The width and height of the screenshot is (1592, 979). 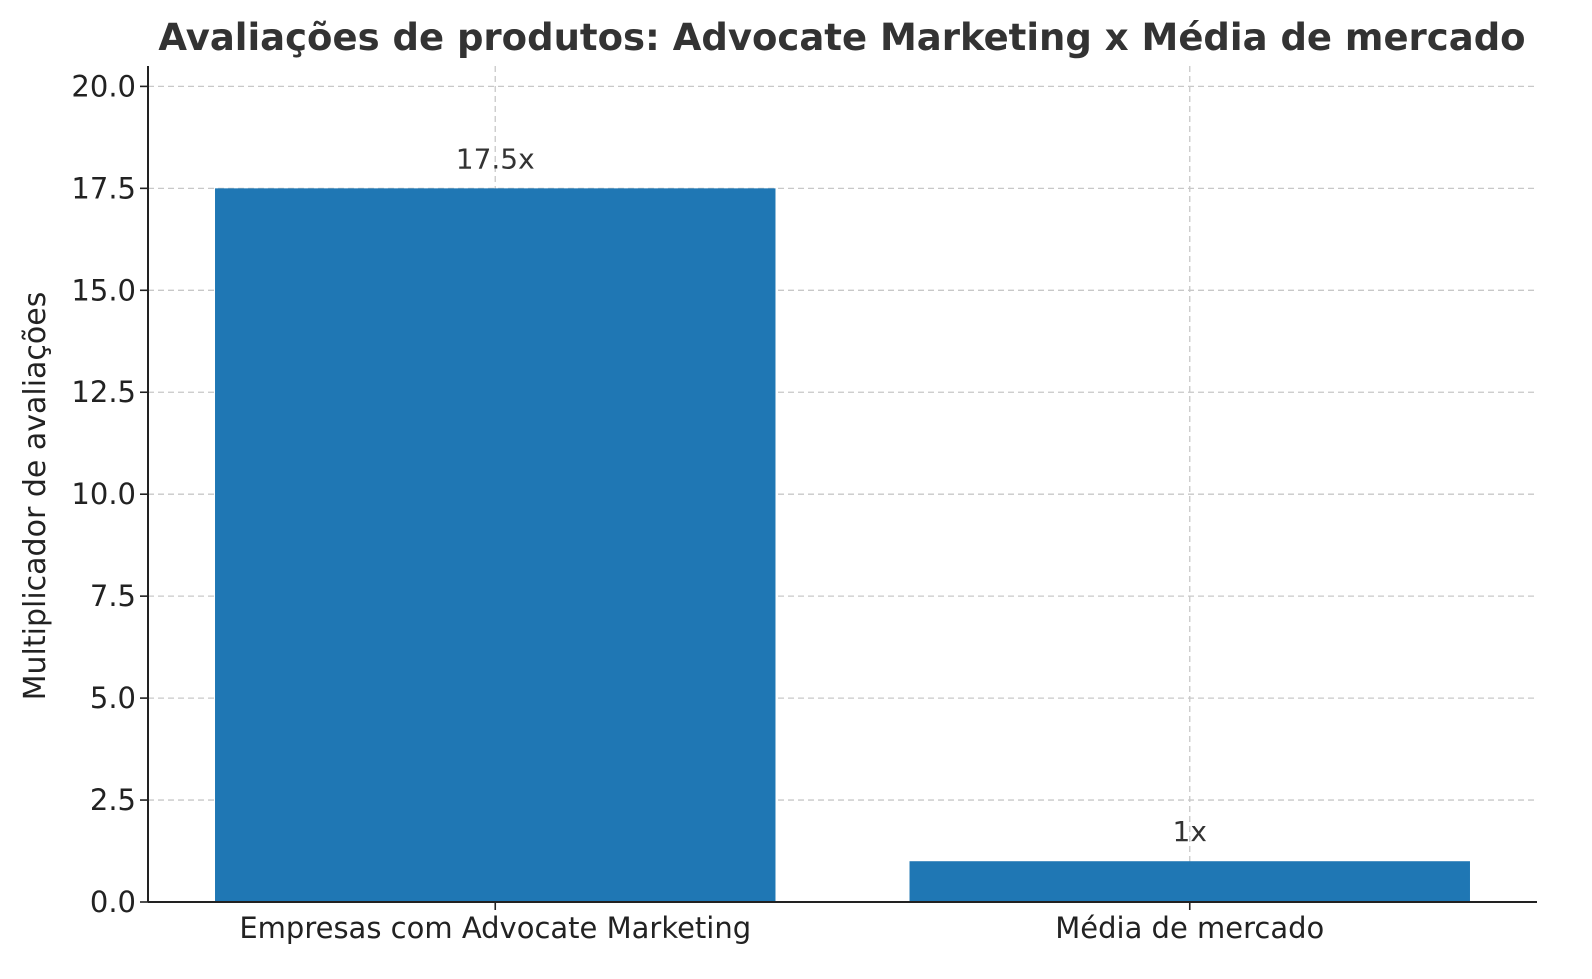 I want to click on y-tick-label: 7.5, so click(x=113, y=596).